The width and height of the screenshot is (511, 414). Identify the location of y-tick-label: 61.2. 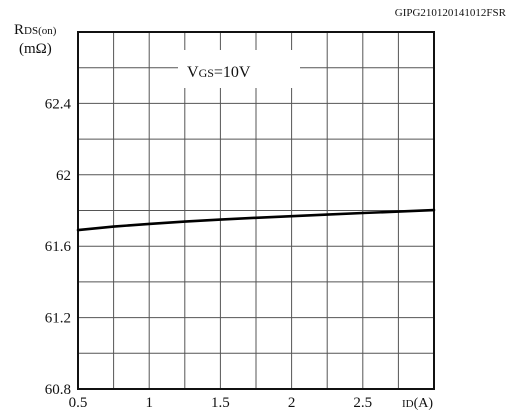
(58, 319).